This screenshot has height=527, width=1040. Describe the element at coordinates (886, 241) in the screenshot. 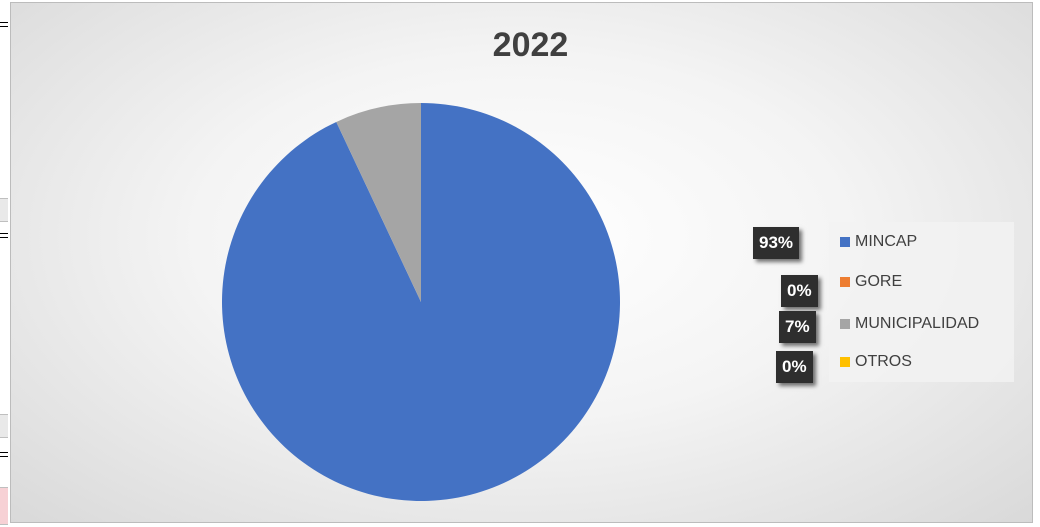

I see `legend-label: MINCAP` at that location.